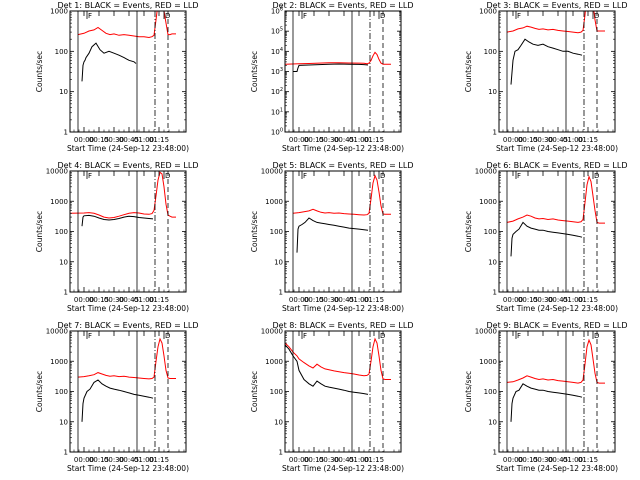 This screenshot has width=640, height=480. Describe the element at coordinates (486, 172) in the screenshot. I see `y-tick-label: 10000` at that location.